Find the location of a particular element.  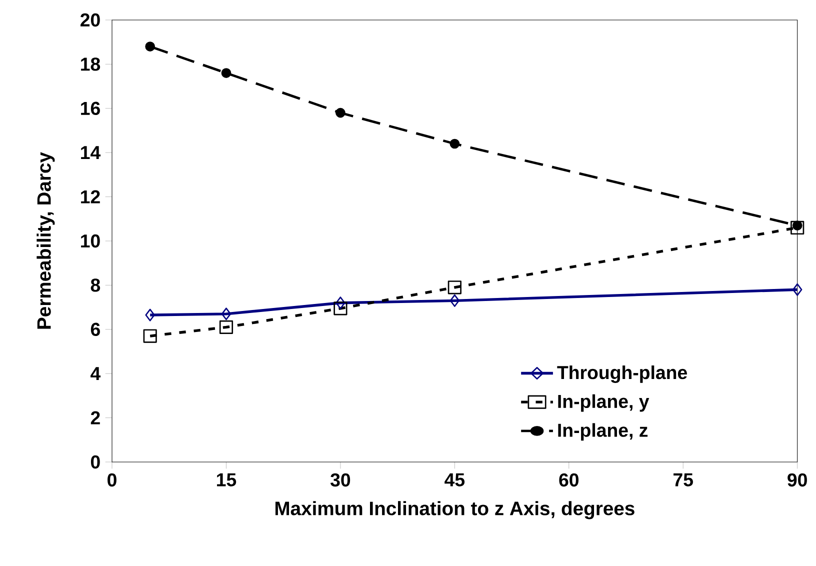

y-tick-label: 16 is located at coordinates (90, 109).